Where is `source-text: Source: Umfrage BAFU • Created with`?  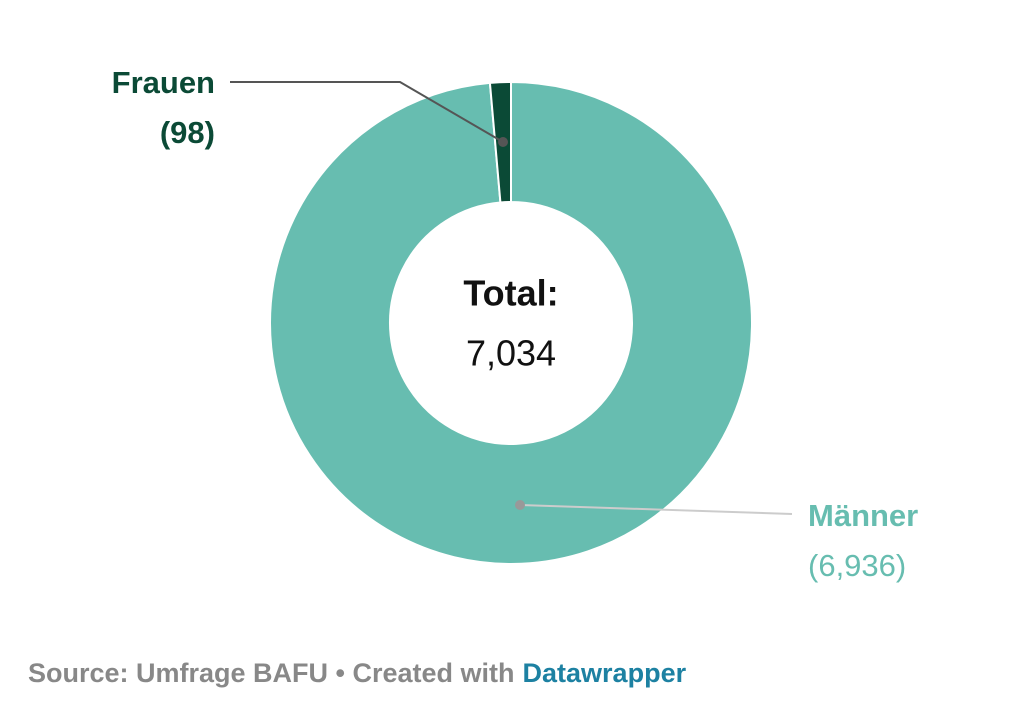
source-text: Source: Umfrage BAFU • Created with is located at coordinates (271, 673).